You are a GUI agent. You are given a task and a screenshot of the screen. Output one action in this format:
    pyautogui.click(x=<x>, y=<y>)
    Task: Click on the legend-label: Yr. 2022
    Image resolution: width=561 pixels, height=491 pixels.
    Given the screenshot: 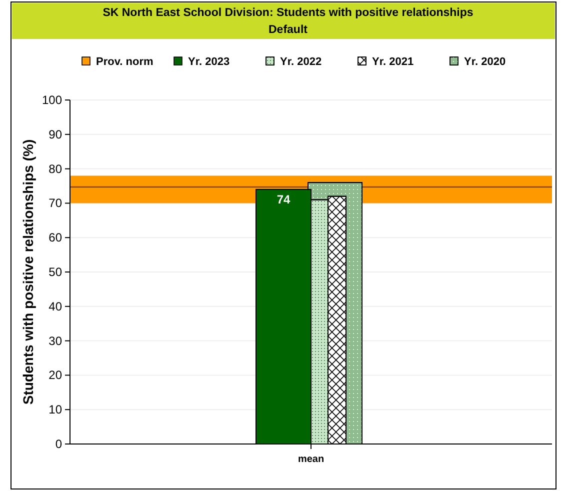 What is the action you would take?
    pyautogui.click(x=301, y=62)
    